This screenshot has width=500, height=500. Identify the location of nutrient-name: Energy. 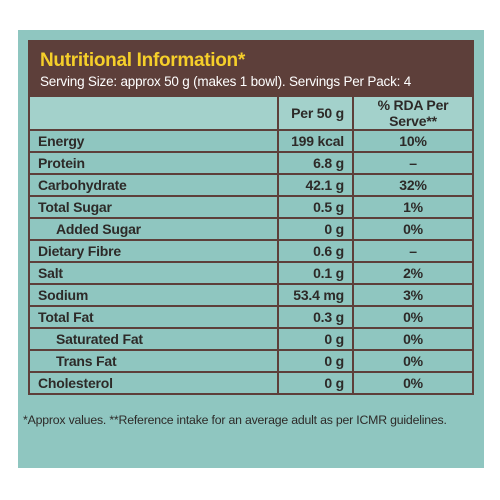
(153, 141).